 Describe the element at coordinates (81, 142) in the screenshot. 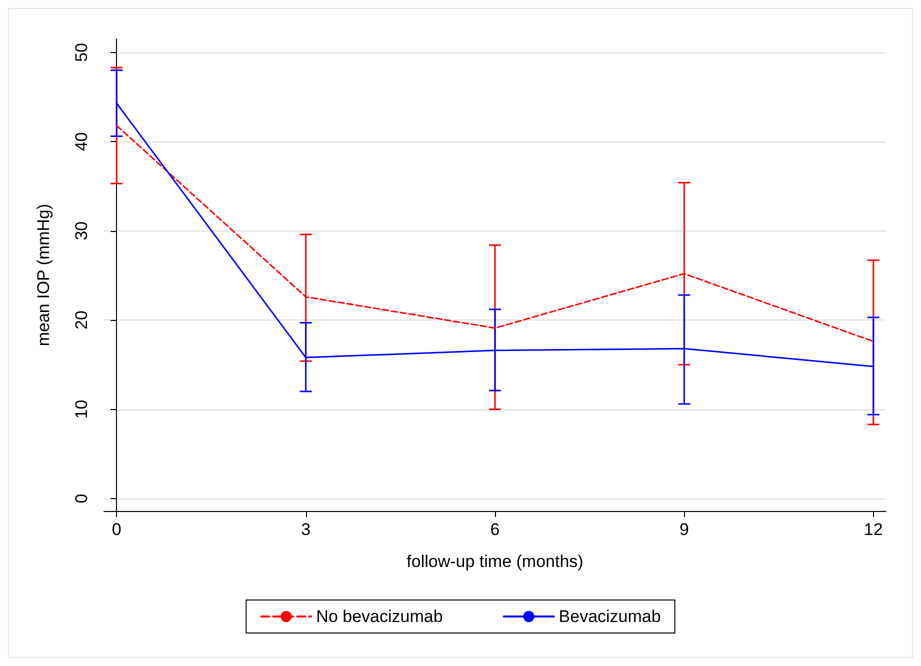

I see `y-tick-label: 40` at that location.